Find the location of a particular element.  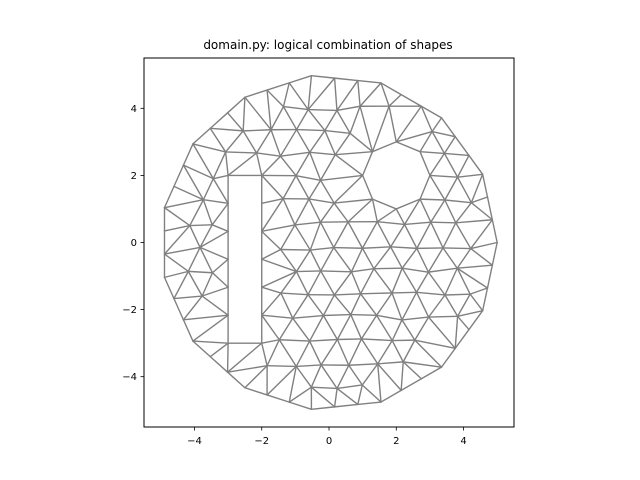

x-tick-label: −2 is located at coordinates (261, 441).